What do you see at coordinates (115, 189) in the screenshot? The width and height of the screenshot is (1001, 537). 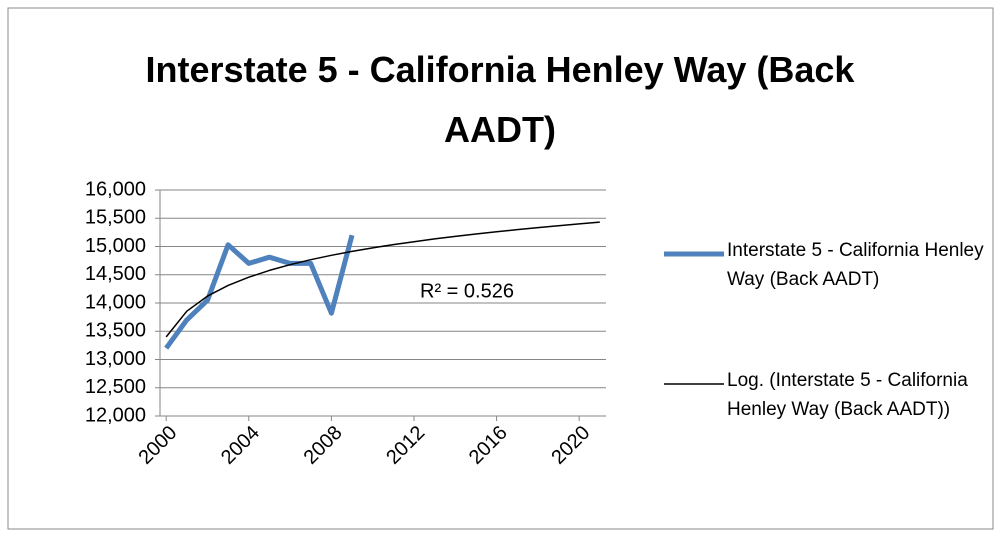 I see `y-tick-label: 16,000` at bounding box center [115, 189].